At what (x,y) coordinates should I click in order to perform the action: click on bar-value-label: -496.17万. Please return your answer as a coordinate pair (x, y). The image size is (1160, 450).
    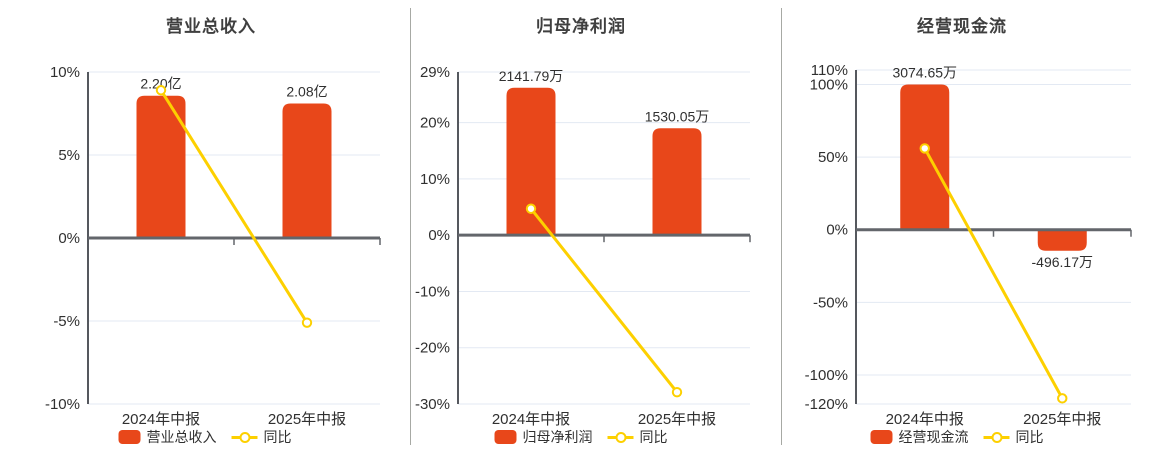
    Looking at the image, I should click on (1062, 262).